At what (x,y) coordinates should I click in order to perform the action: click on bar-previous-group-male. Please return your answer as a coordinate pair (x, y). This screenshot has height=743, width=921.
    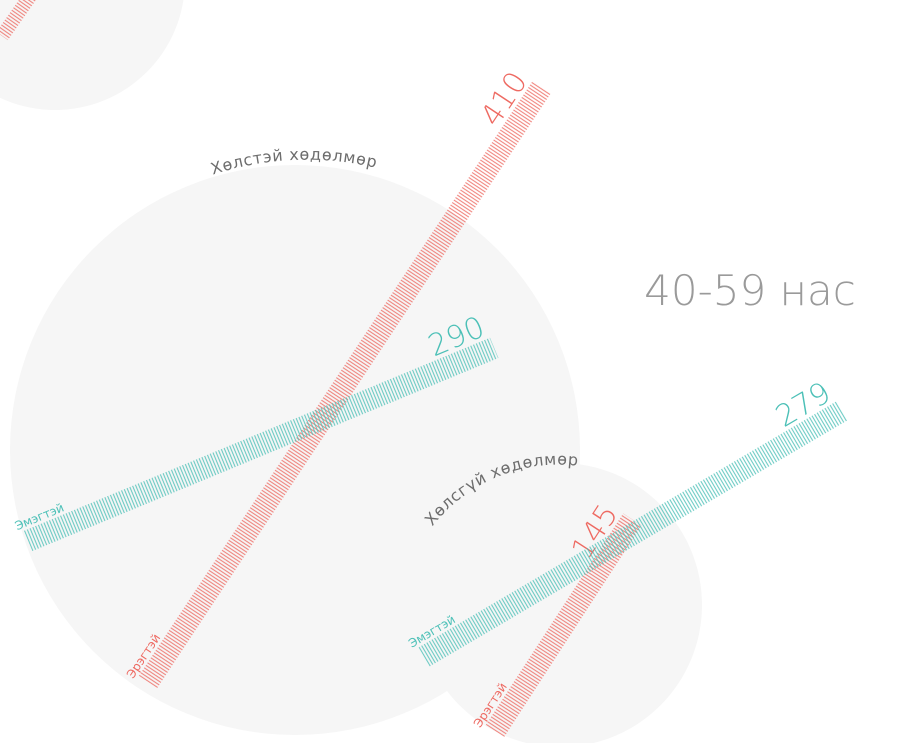
    Looking at the image, I should click on (21, 20).